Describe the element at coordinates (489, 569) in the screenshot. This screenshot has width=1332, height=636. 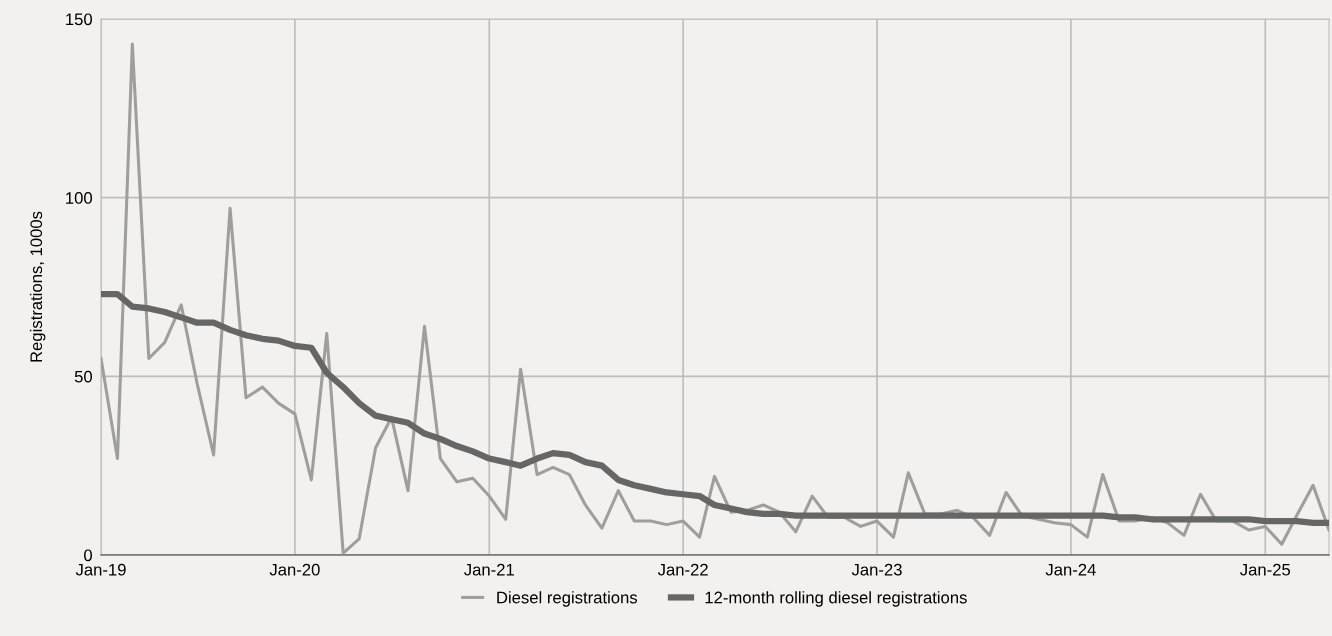
I see `x-tick-label: Jan-21` at that location.